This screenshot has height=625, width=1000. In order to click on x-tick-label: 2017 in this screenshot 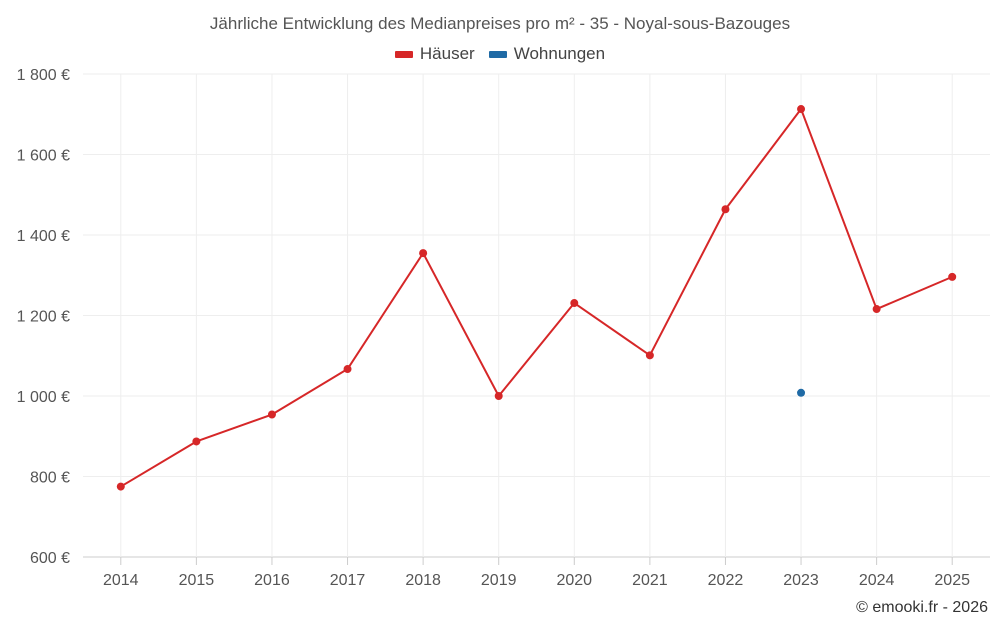, I will do `click(348, 580)`.